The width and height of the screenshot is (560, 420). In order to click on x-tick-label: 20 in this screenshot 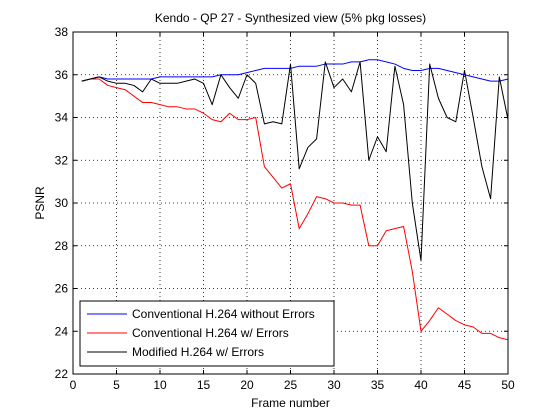, I will do `click(247, 385)`.